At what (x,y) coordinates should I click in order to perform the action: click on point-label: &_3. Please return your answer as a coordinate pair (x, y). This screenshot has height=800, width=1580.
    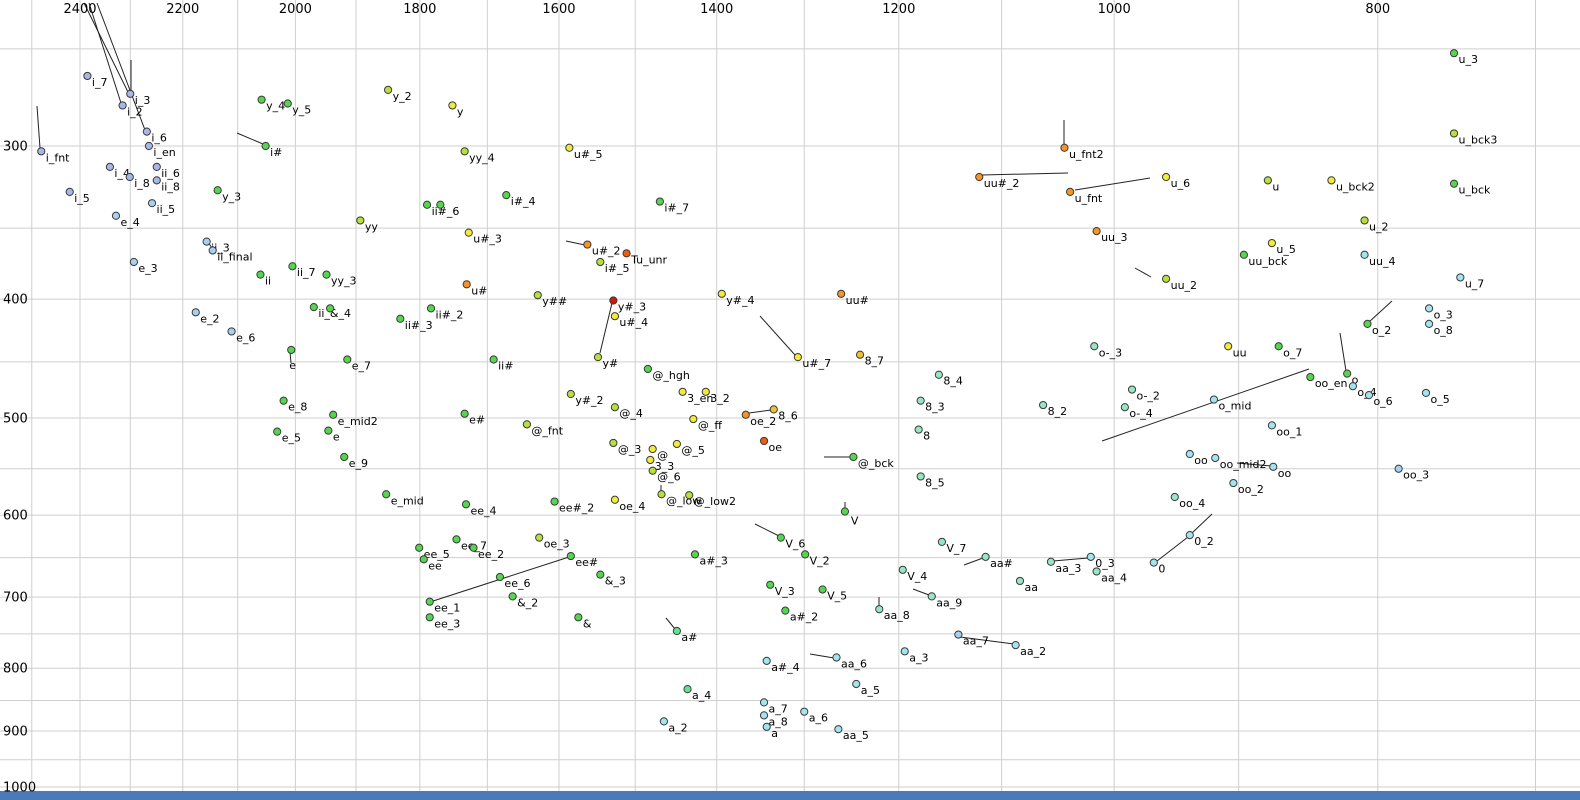
    Looking at the image, I should click on (615, 581).